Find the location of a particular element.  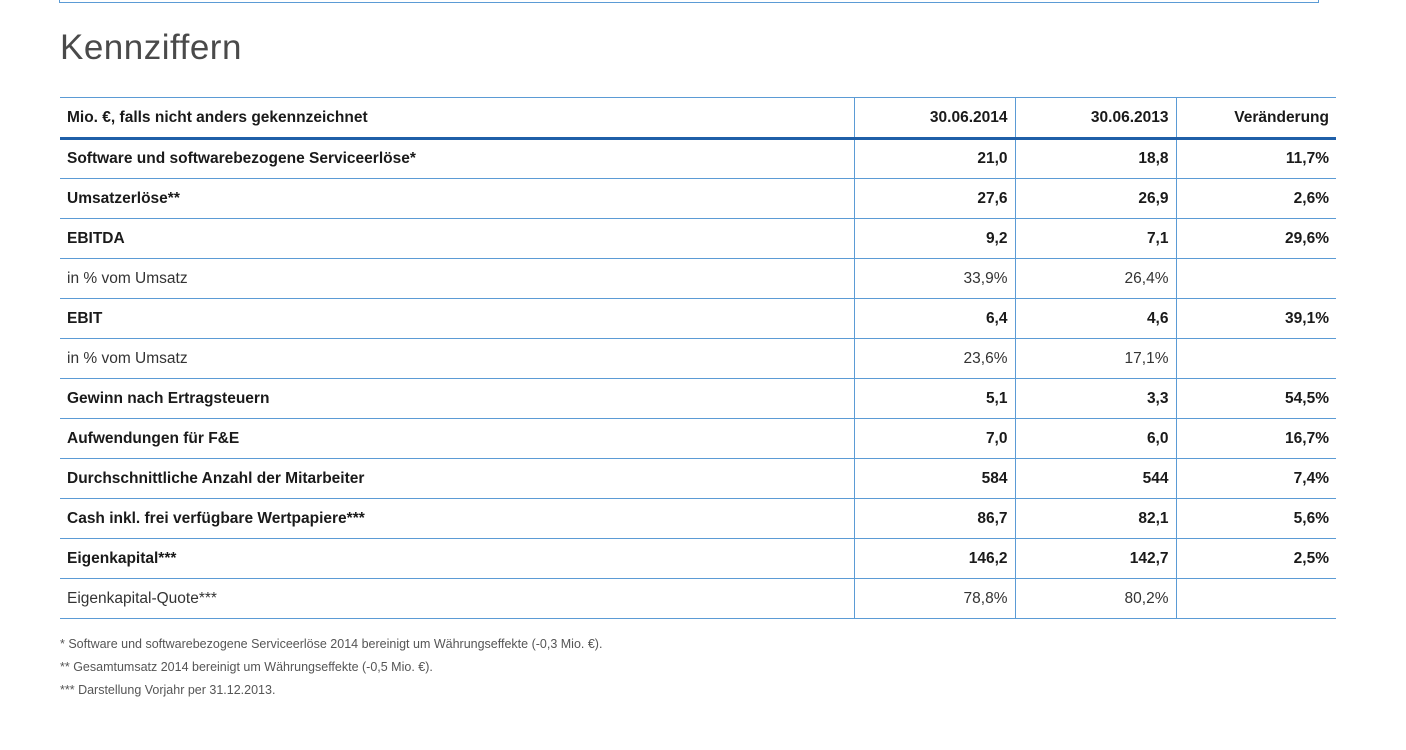

value-2014: 86,7 is located at coordinates (934, 518).